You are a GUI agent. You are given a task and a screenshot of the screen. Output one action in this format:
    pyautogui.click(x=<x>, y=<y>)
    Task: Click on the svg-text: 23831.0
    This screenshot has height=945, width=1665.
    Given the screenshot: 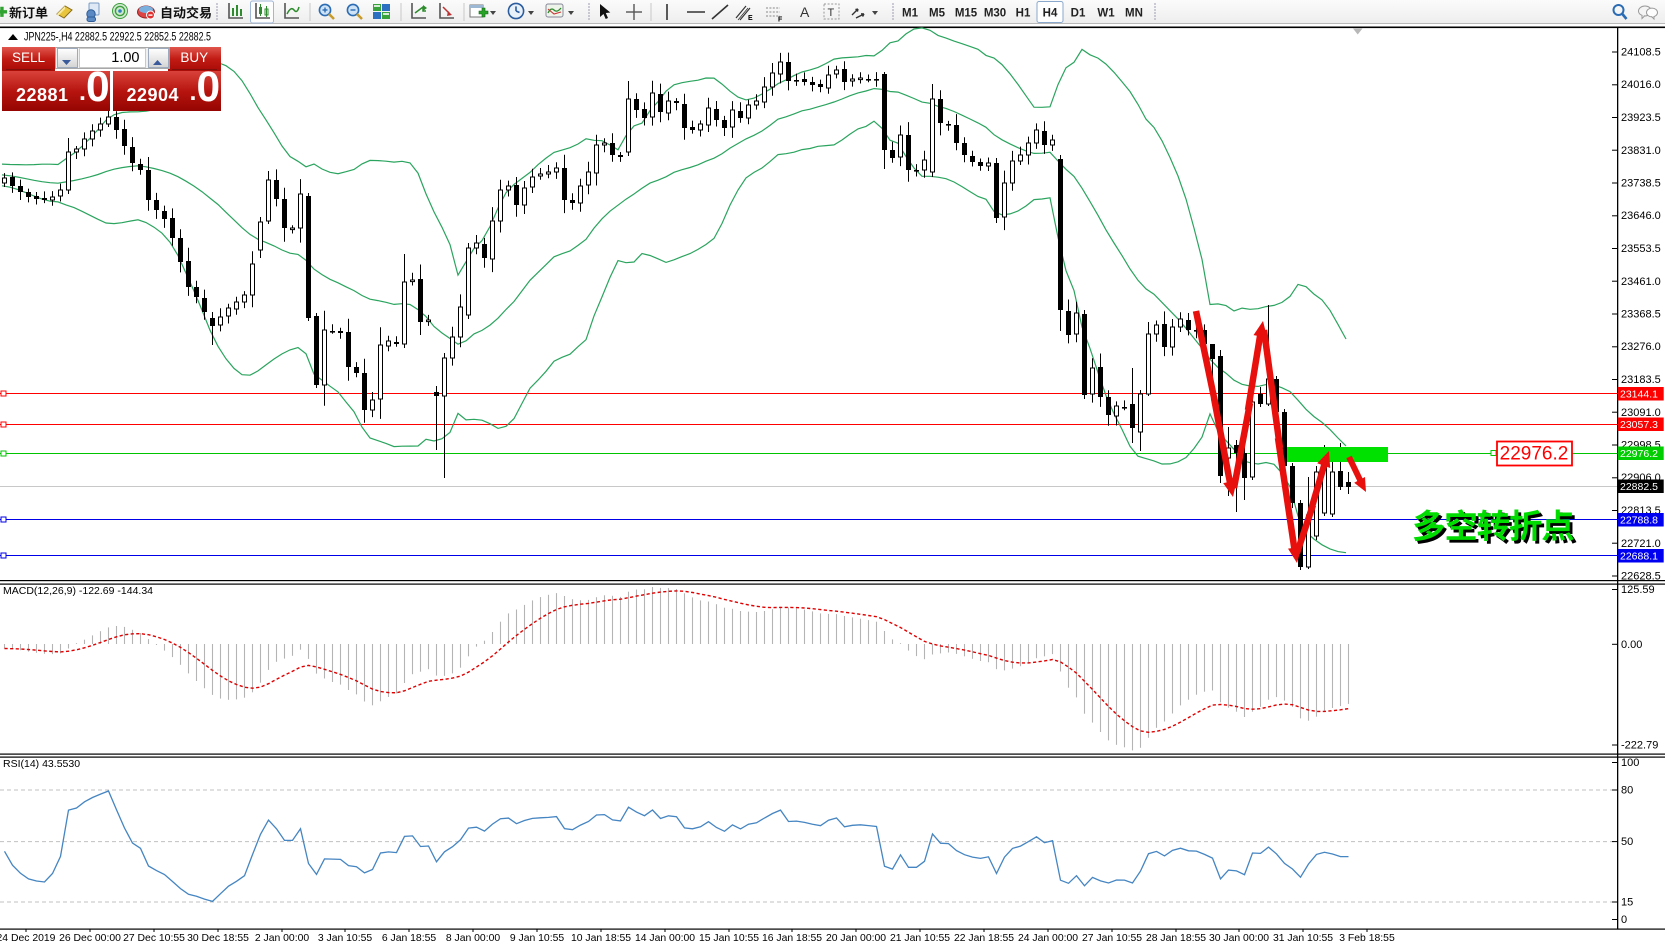 What is the action you would take?
    pyautogui.click(x=1641, y=151)
    